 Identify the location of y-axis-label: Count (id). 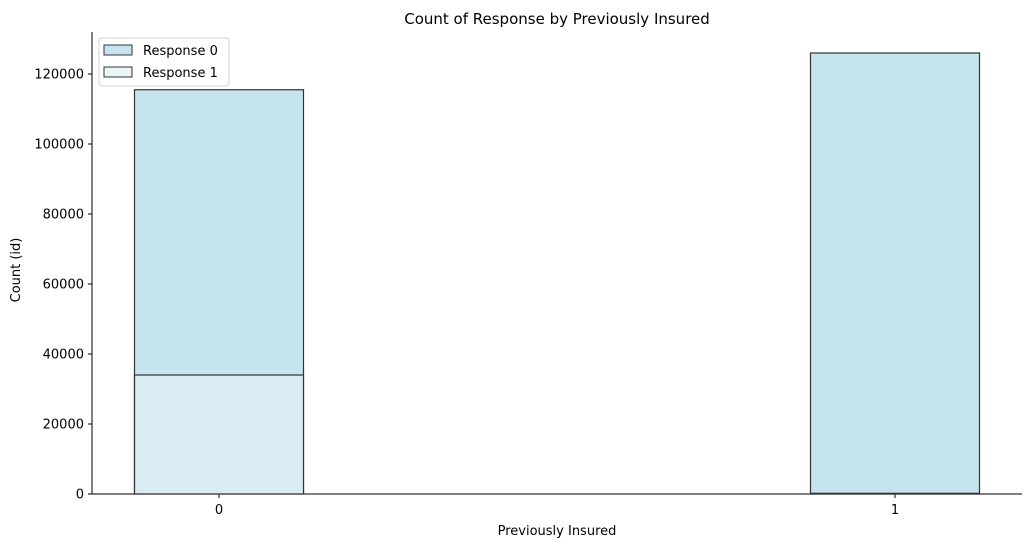
(16, 270).